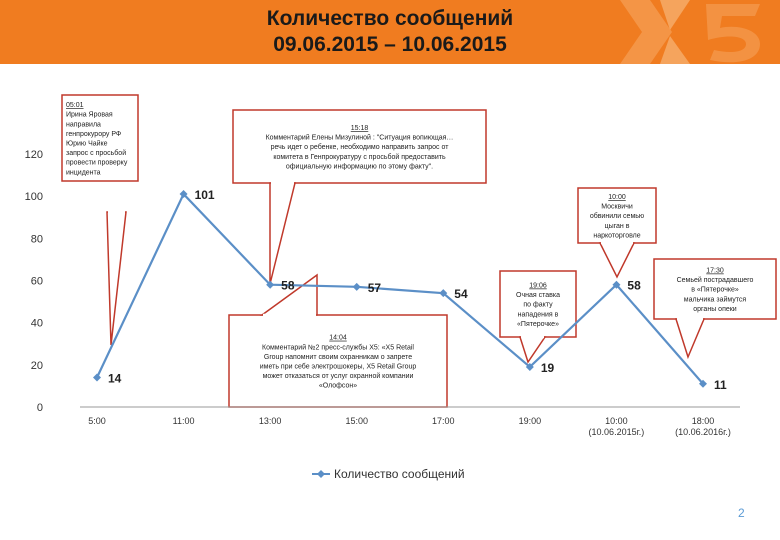 Image resolution: width=780 pixels, height=540 pixels. What do you see at coordinates (338, 338) in the screenshot?
I see `callout-time: 14:04` at bounding box center [338, 338].